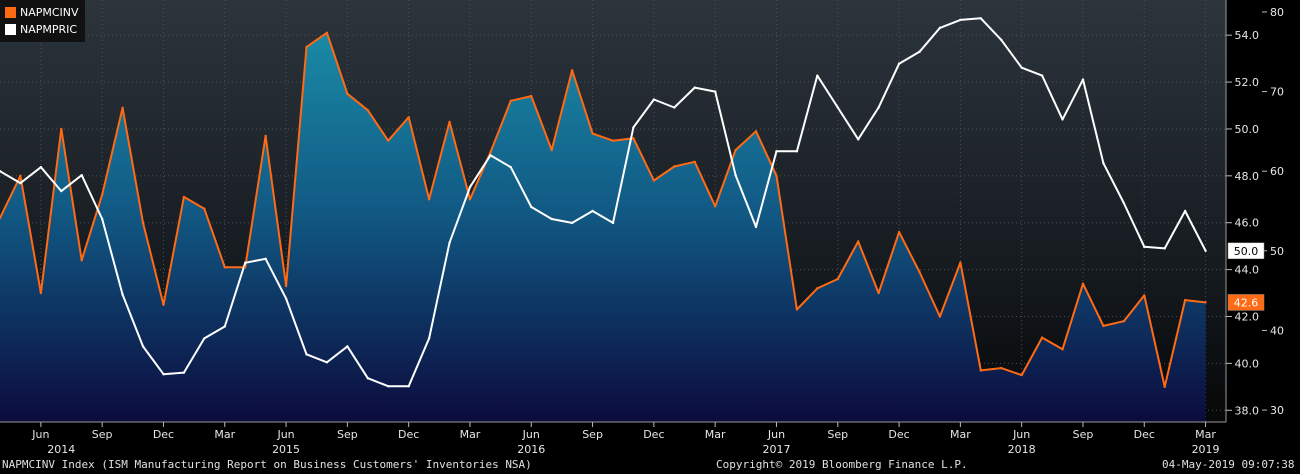  What do you see at coordinates (1247, 410) in the screenshot?
I see `left-tick-label: 38.0` at bounding box center [1247, 410].